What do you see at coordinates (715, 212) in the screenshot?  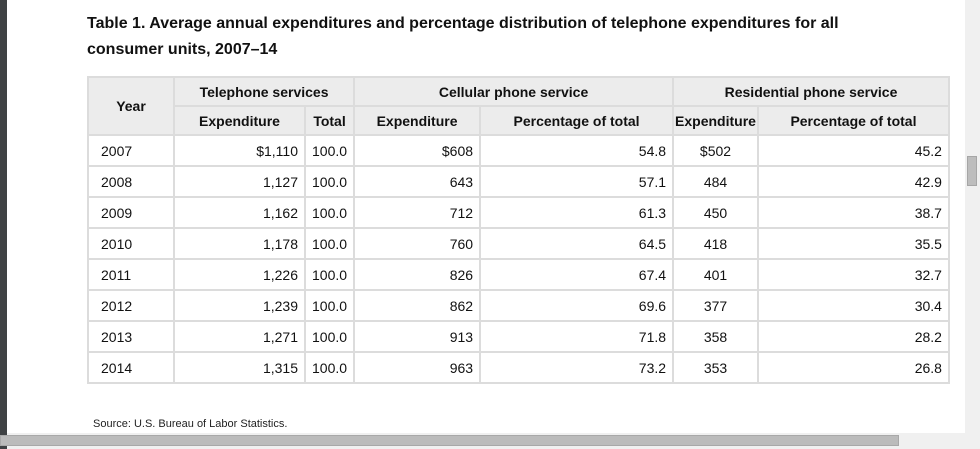 I see `cell-residential-expenditure: 450` at bounding box center [715, 212].